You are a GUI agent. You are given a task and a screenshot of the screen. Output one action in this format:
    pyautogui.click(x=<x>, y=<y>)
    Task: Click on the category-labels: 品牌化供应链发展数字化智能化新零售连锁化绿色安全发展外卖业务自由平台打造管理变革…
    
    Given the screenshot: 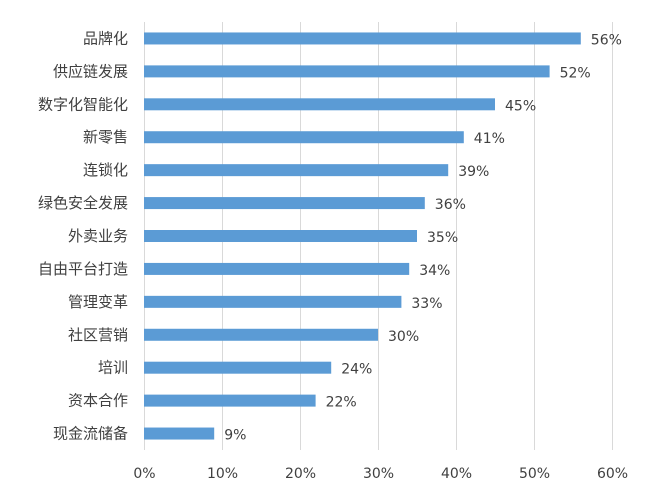 What is the action you would take?
    pyautogui.click(x=83, y=235)
    